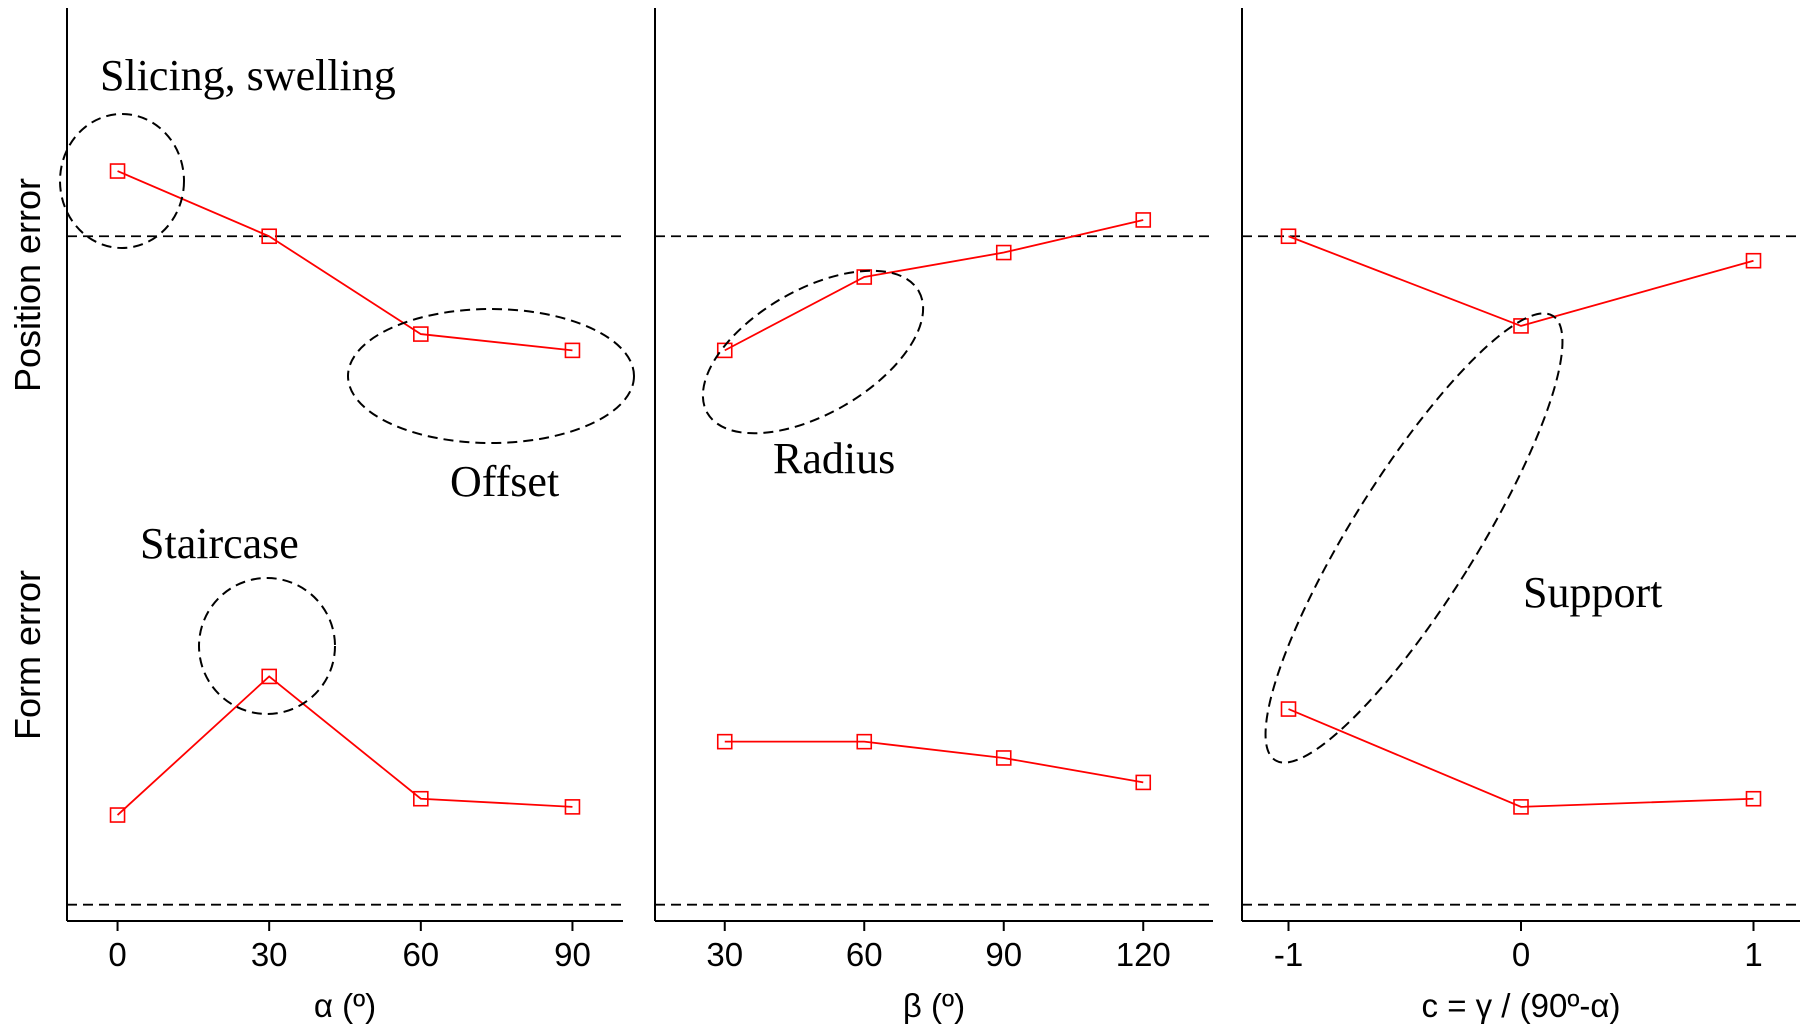 The width and height of the screenshot is (1807, 1031). Describe the element at coordinates (724, 954) in the screenshot. I see `x-tick-label-panel-2: 30` at that location.